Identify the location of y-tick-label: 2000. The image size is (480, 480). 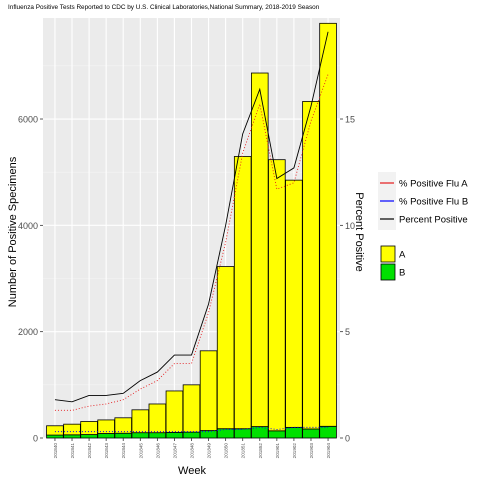
(28, 332).